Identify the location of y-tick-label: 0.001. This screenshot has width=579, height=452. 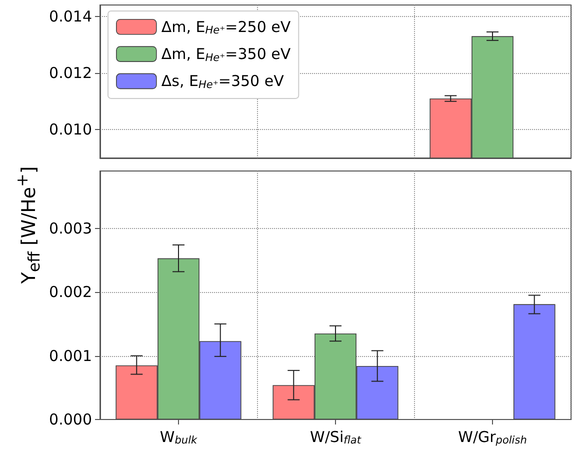
(70, 355).